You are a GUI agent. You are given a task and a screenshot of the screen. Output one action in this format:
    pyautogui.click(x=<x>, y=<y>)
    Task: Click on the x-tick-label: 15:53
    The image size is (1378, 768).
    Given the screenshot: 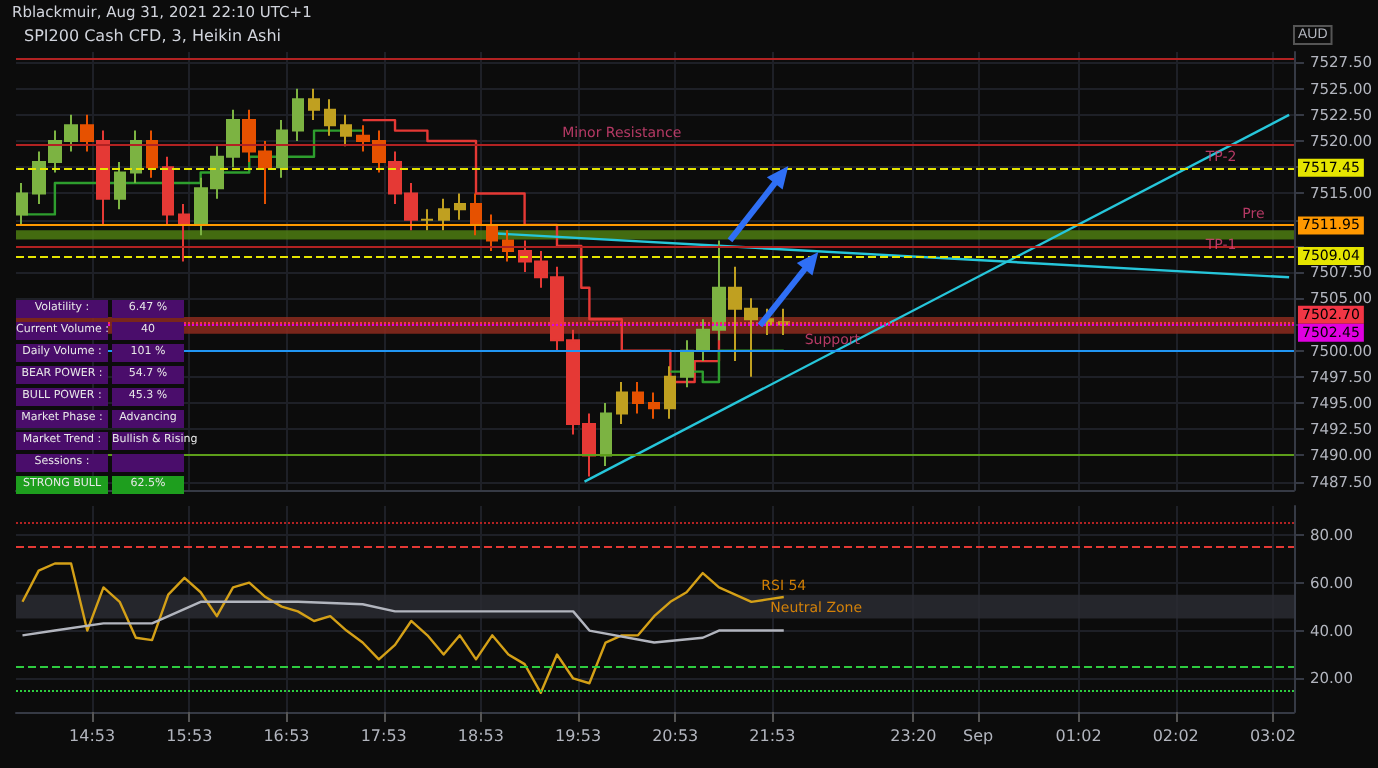 What is the action you would take?
    pyautogui.click(x=189, y=736)
    